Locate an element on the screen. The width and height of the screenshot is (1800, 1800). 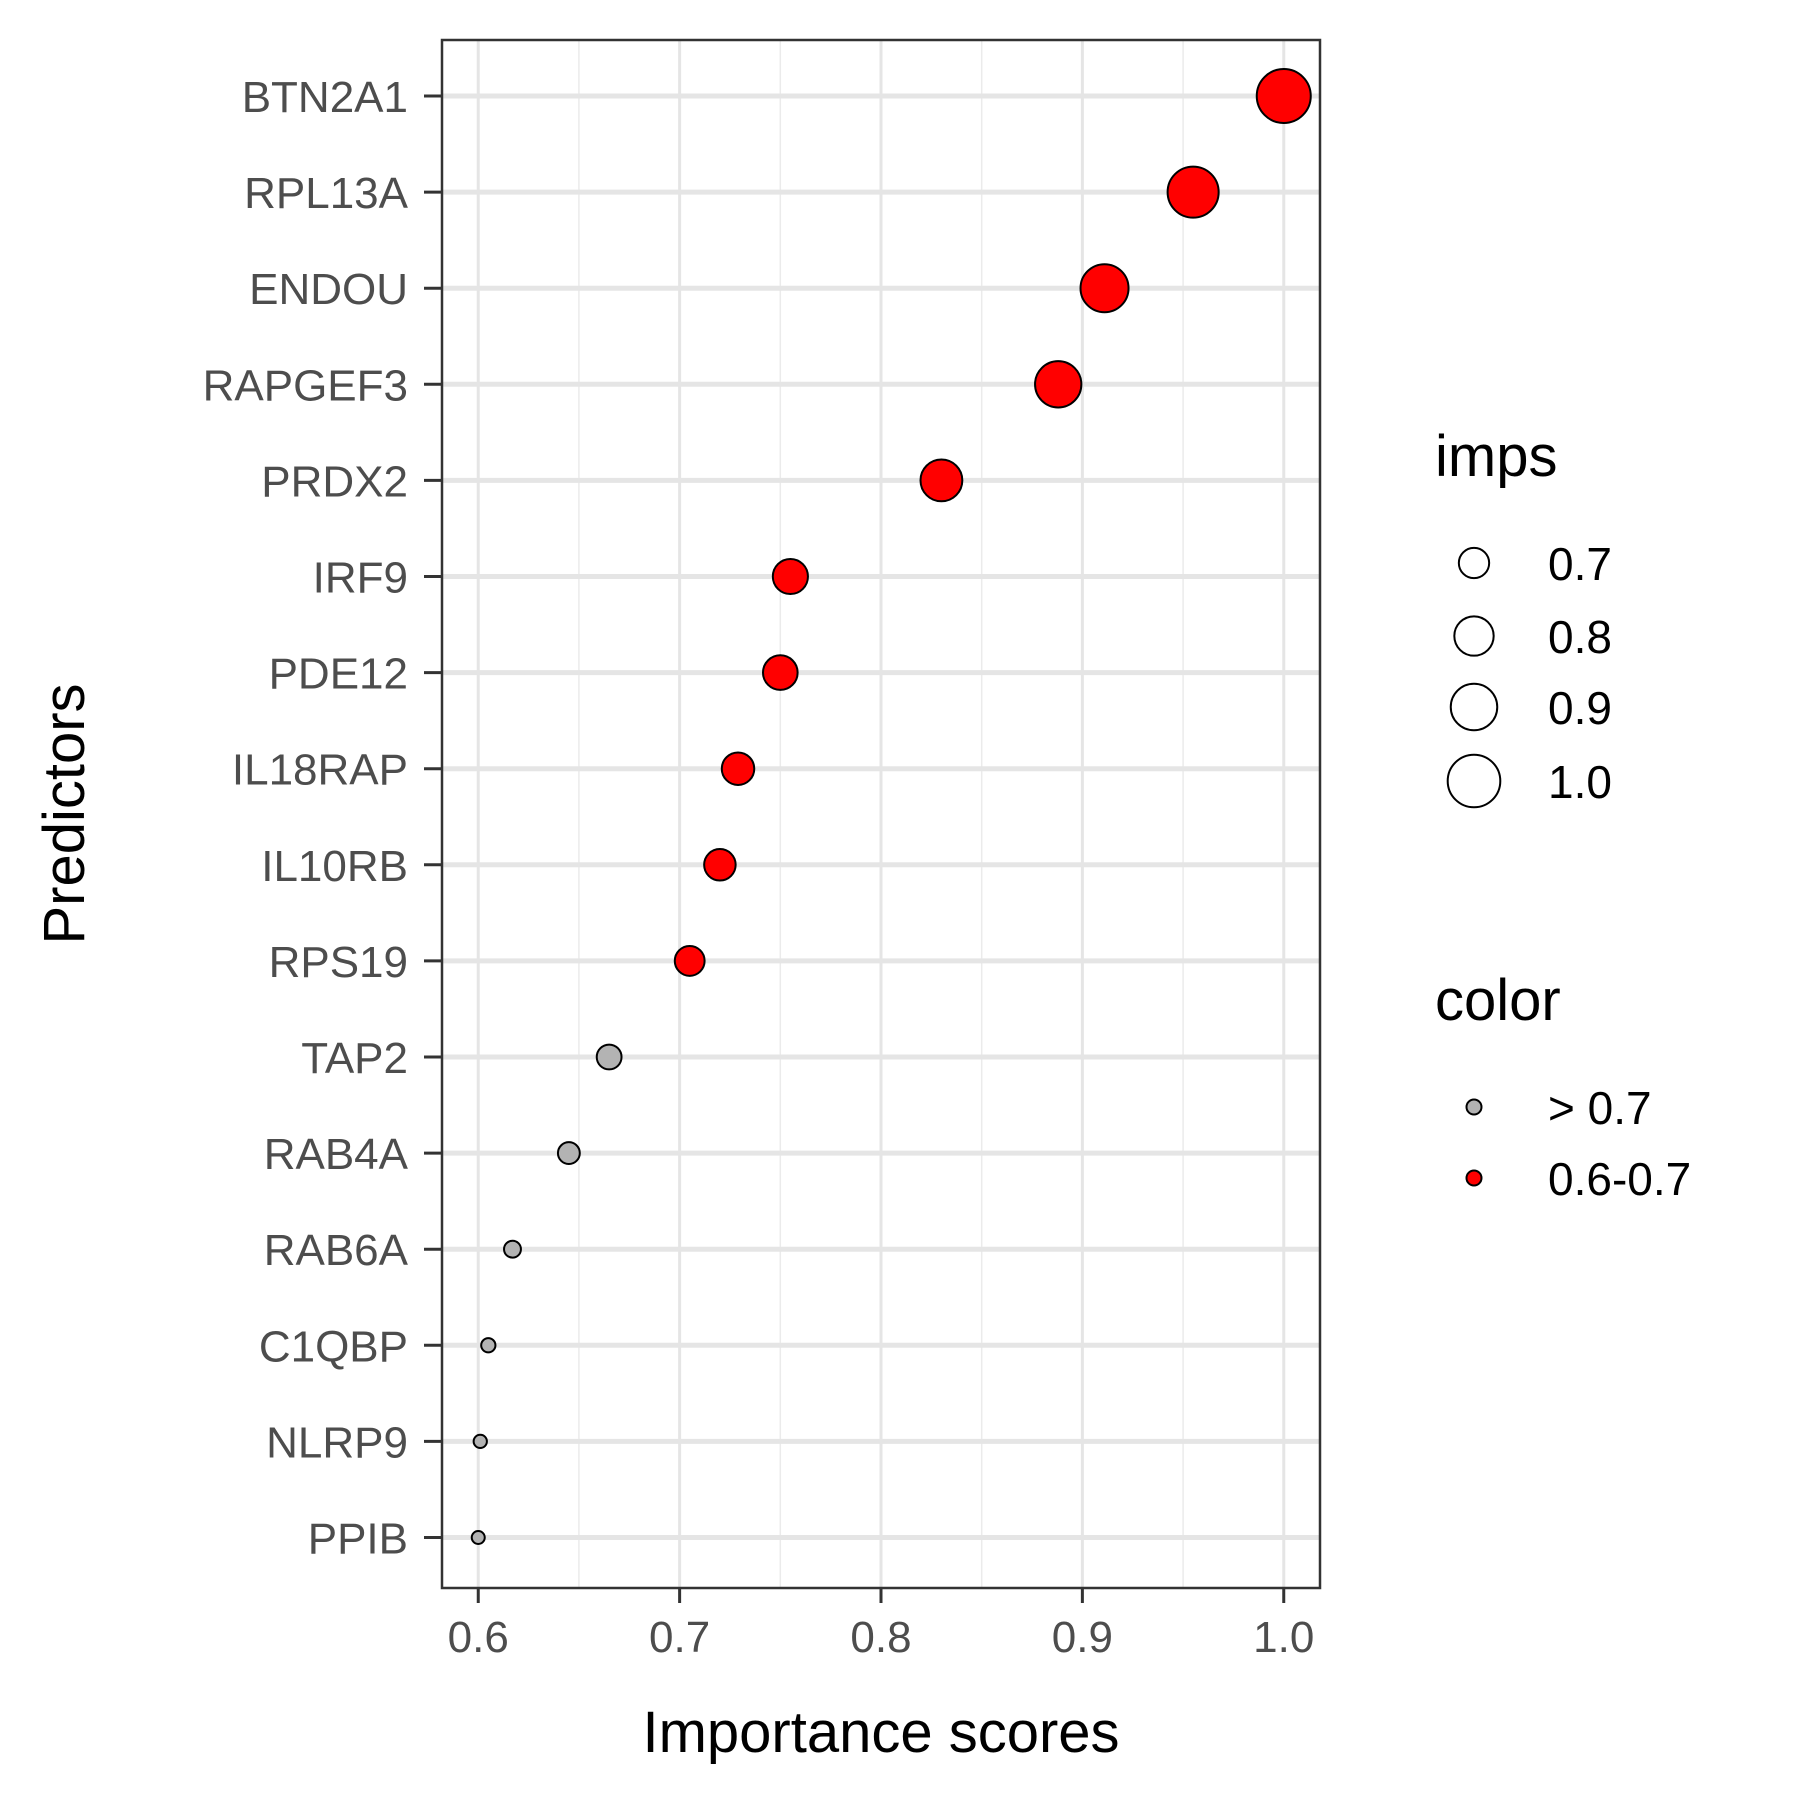
y-tick-label: NLRP9 is located at coordinates (337, 1442).